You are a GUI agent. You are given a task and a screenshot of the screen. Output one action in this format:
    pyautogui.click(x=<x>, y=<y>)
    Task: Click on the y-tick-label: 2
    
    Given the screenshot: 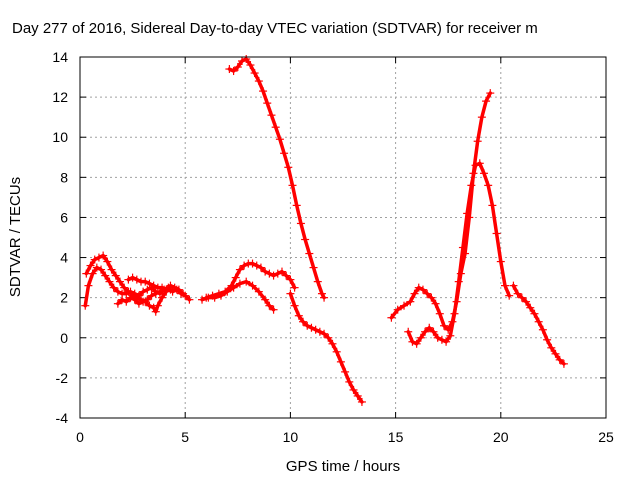 What is the action you would take?
    pyautogui.click(x=64, y=298)
    